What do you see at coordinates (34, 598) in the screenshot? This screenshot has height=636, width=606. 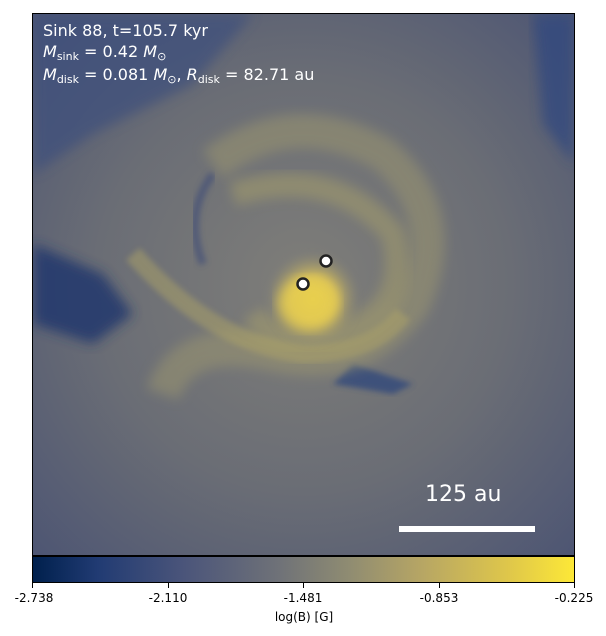 I see `colorbar-tick-label: -2.738` at bounding box center [34, 598].